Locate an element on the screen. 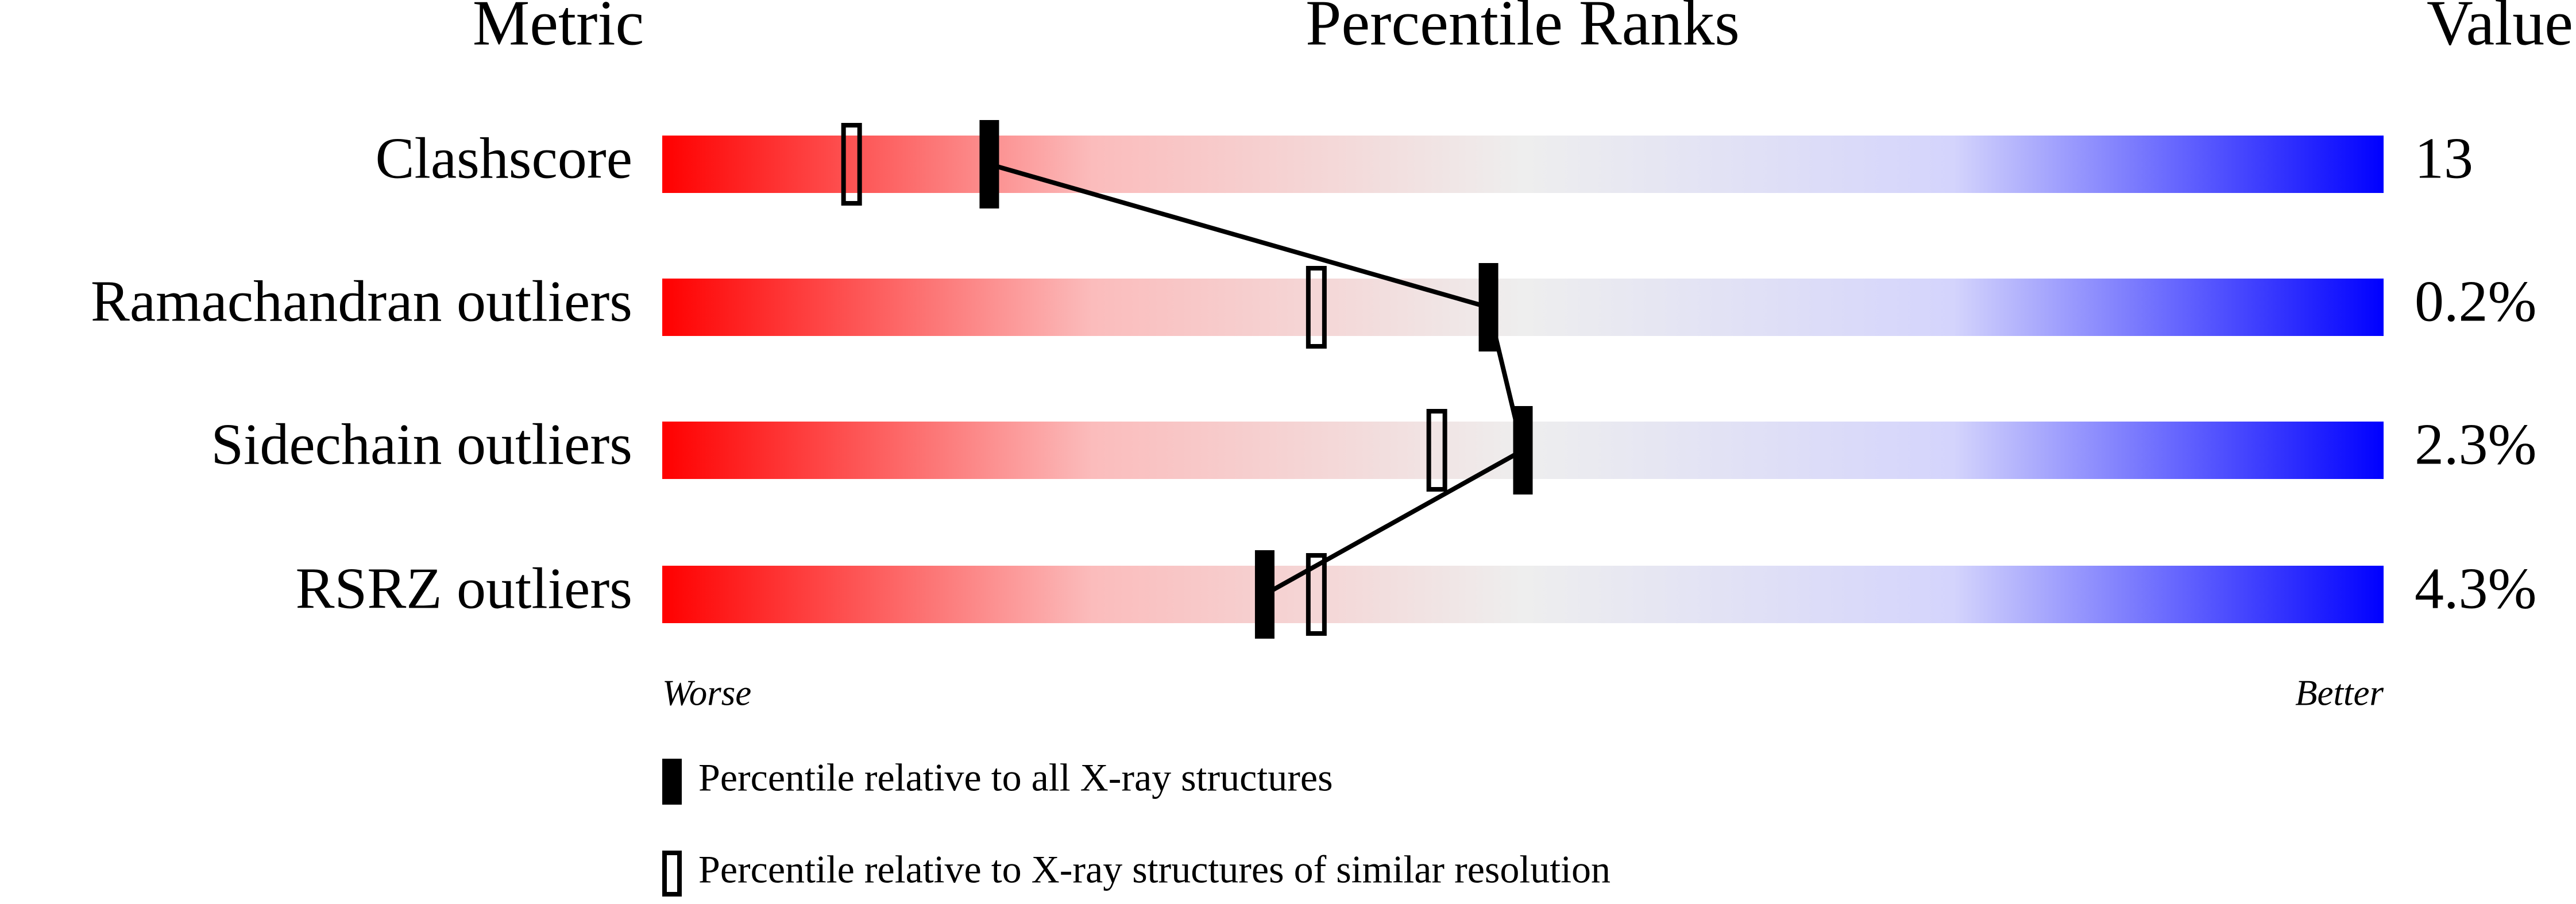 This screenshot has width=2576, height=904. worse-label: Worse is located at coordinates (706, 693).